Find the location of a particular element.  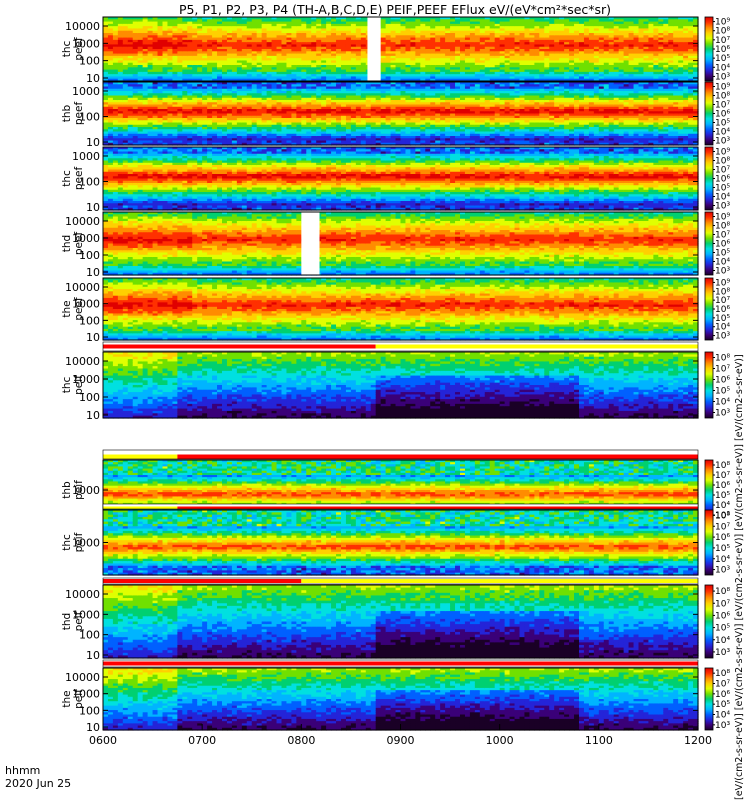

panel-label: thepeif is located at coordinates (73, 699).